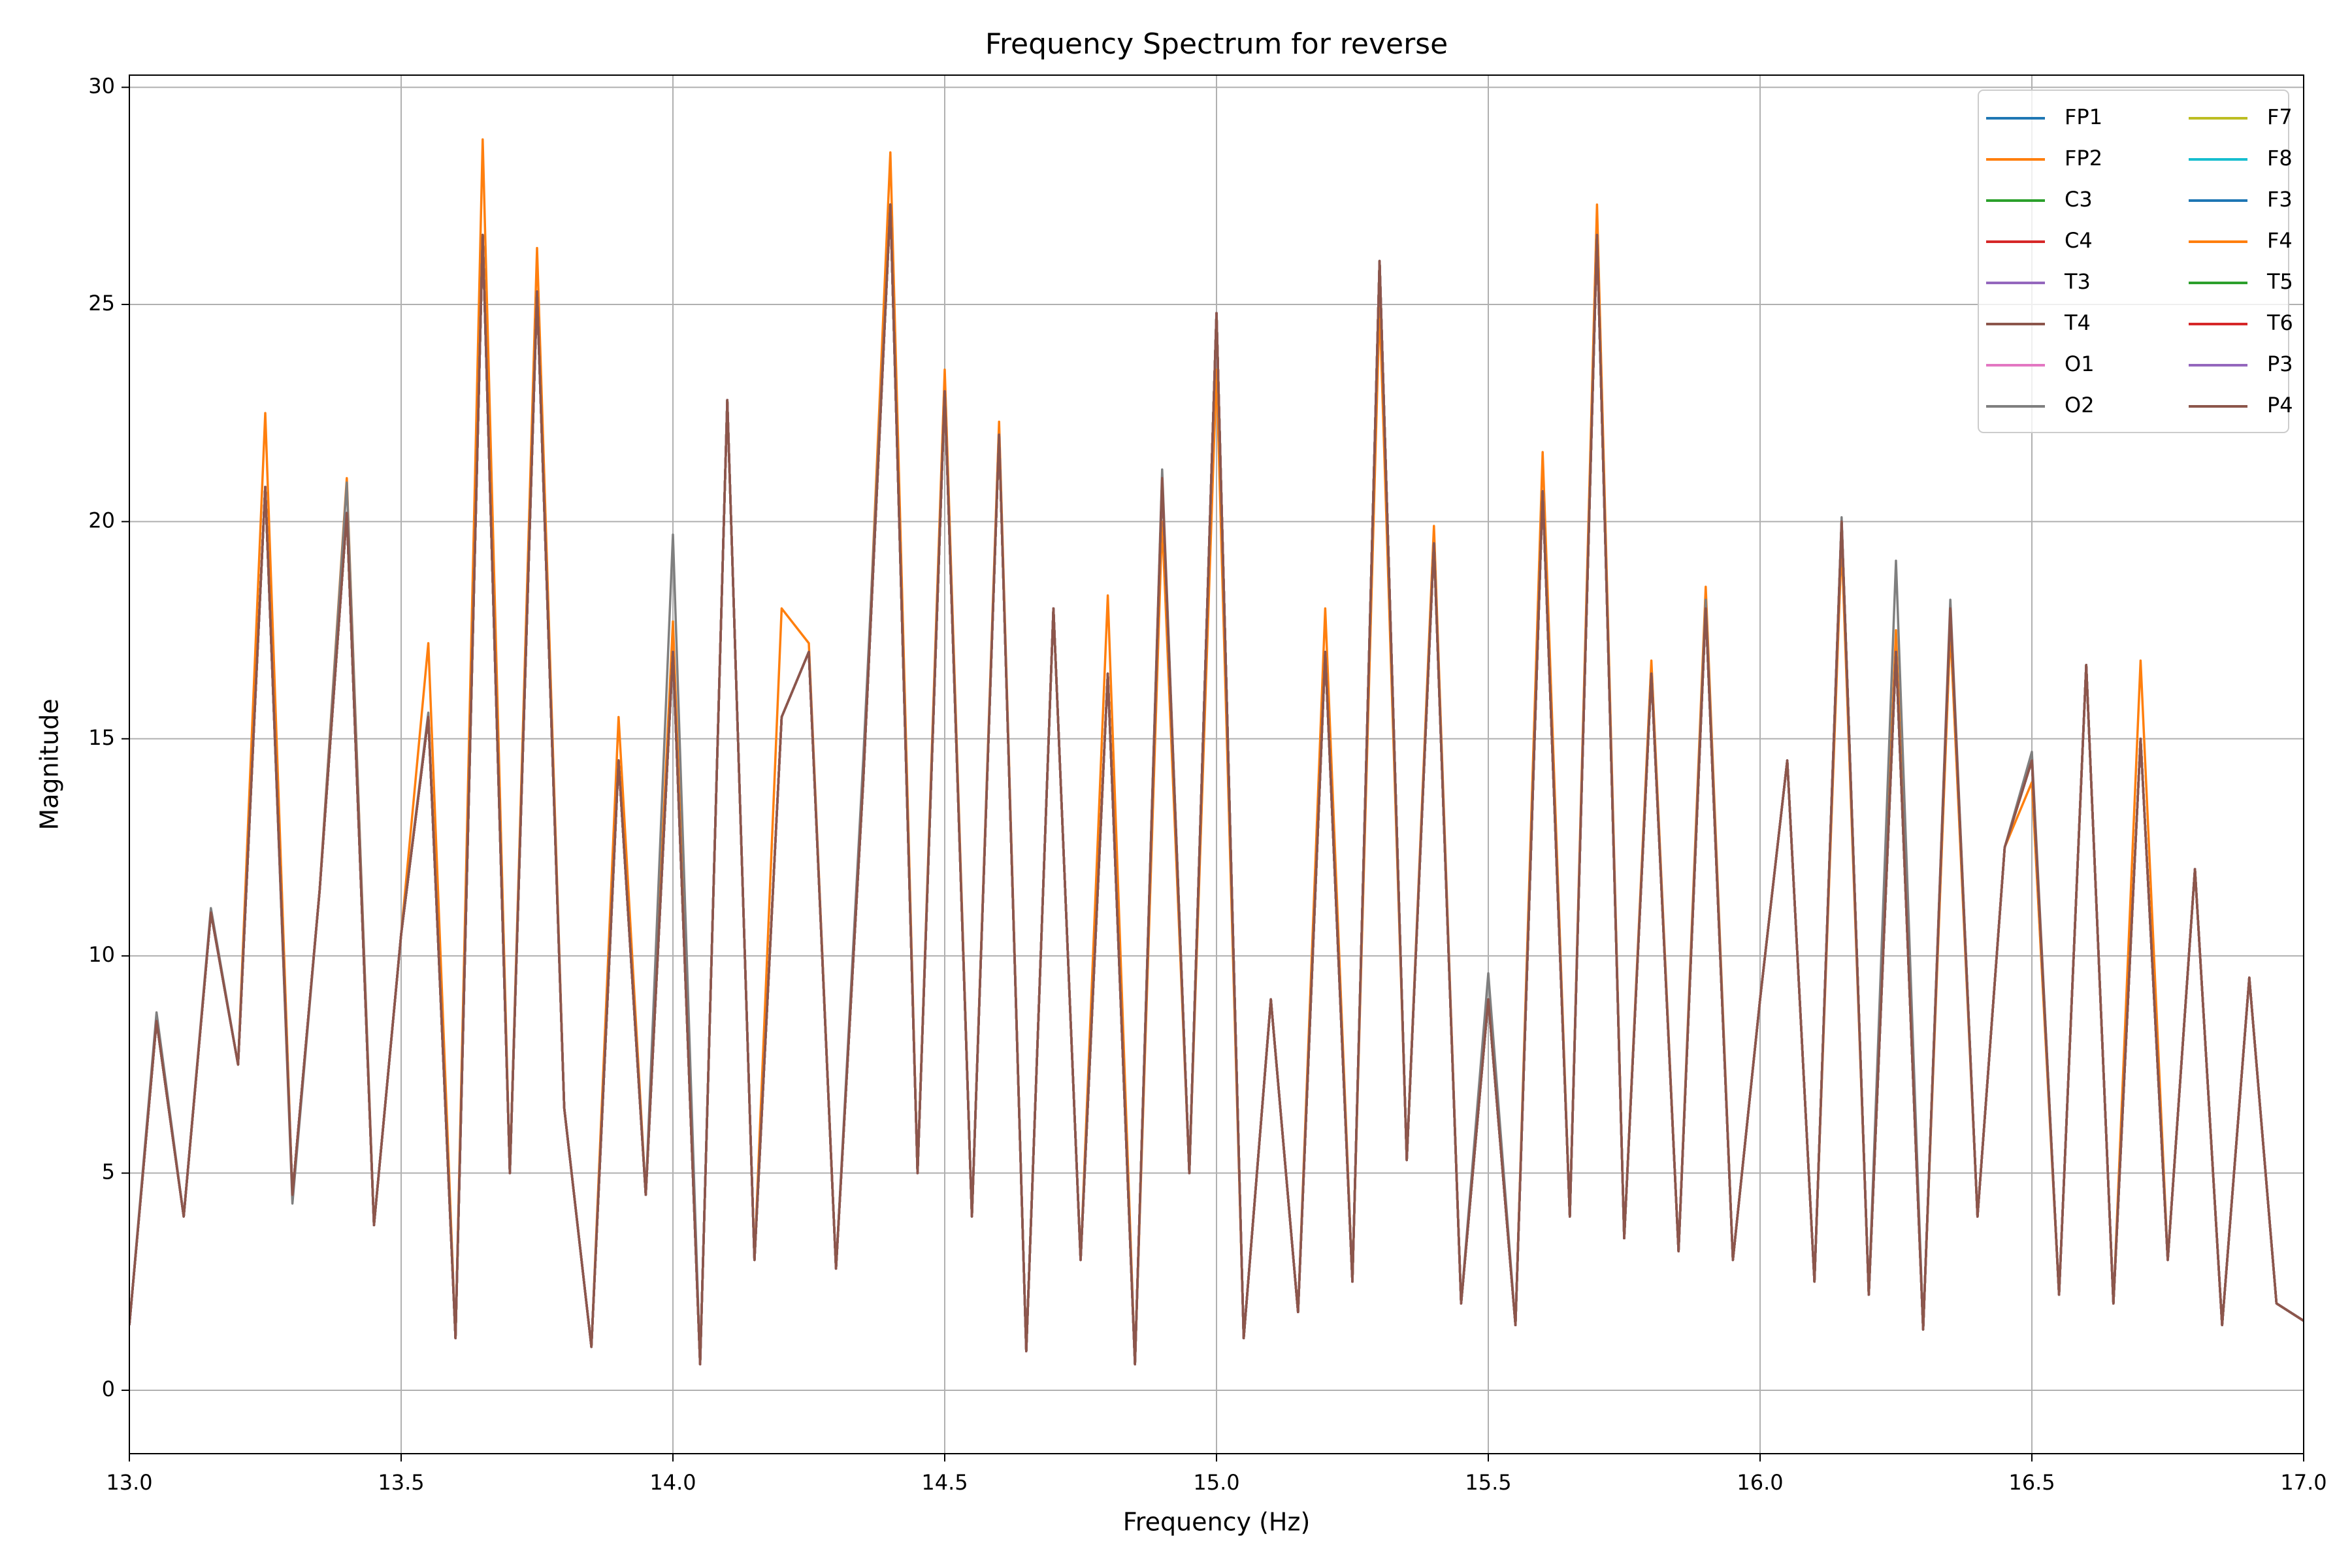 The width and height of the screenshot is (2352, 1568). What do you see at coordinates (1760, 1482) in the screenshot?
I see `x-tick-label: 16.0` at bounding box center [1760, 1482].